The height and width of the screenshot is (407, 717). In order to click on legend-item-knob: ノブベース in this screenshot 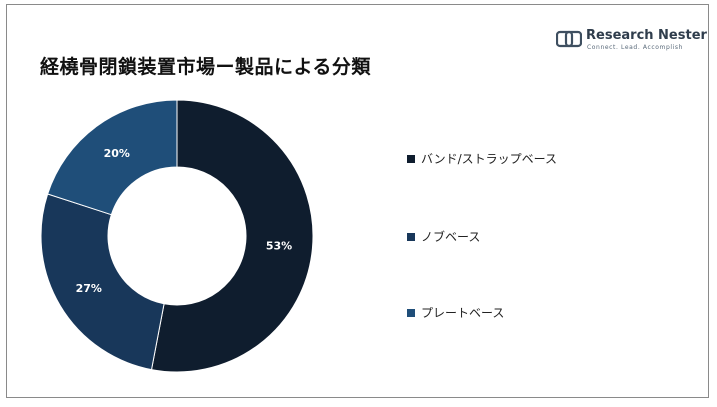, I will do `click(443, 236)`.